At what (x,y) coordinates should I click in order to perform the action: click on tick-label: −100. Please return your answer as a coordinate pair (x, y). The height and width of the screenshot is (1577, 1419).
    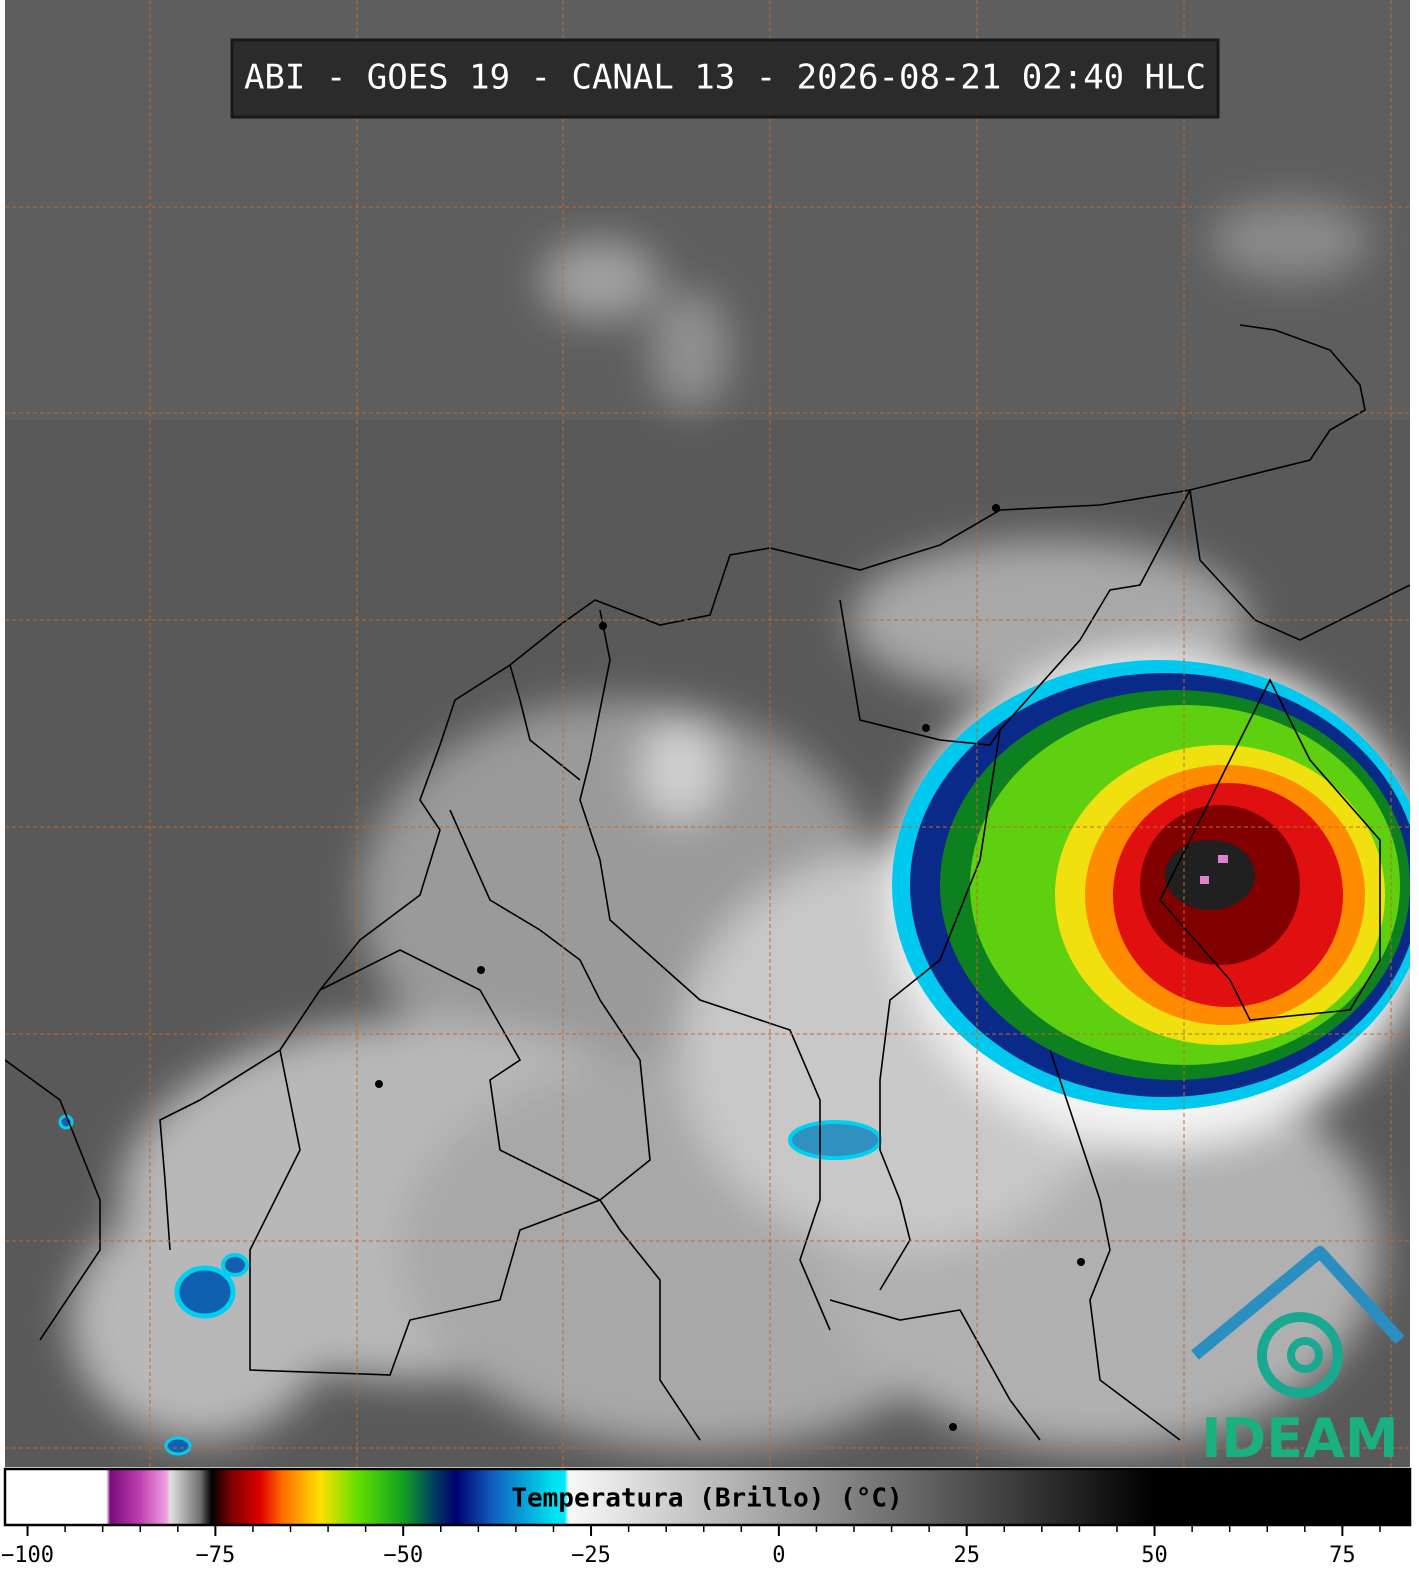
    Looking at the image, I should click on (27, 1555).